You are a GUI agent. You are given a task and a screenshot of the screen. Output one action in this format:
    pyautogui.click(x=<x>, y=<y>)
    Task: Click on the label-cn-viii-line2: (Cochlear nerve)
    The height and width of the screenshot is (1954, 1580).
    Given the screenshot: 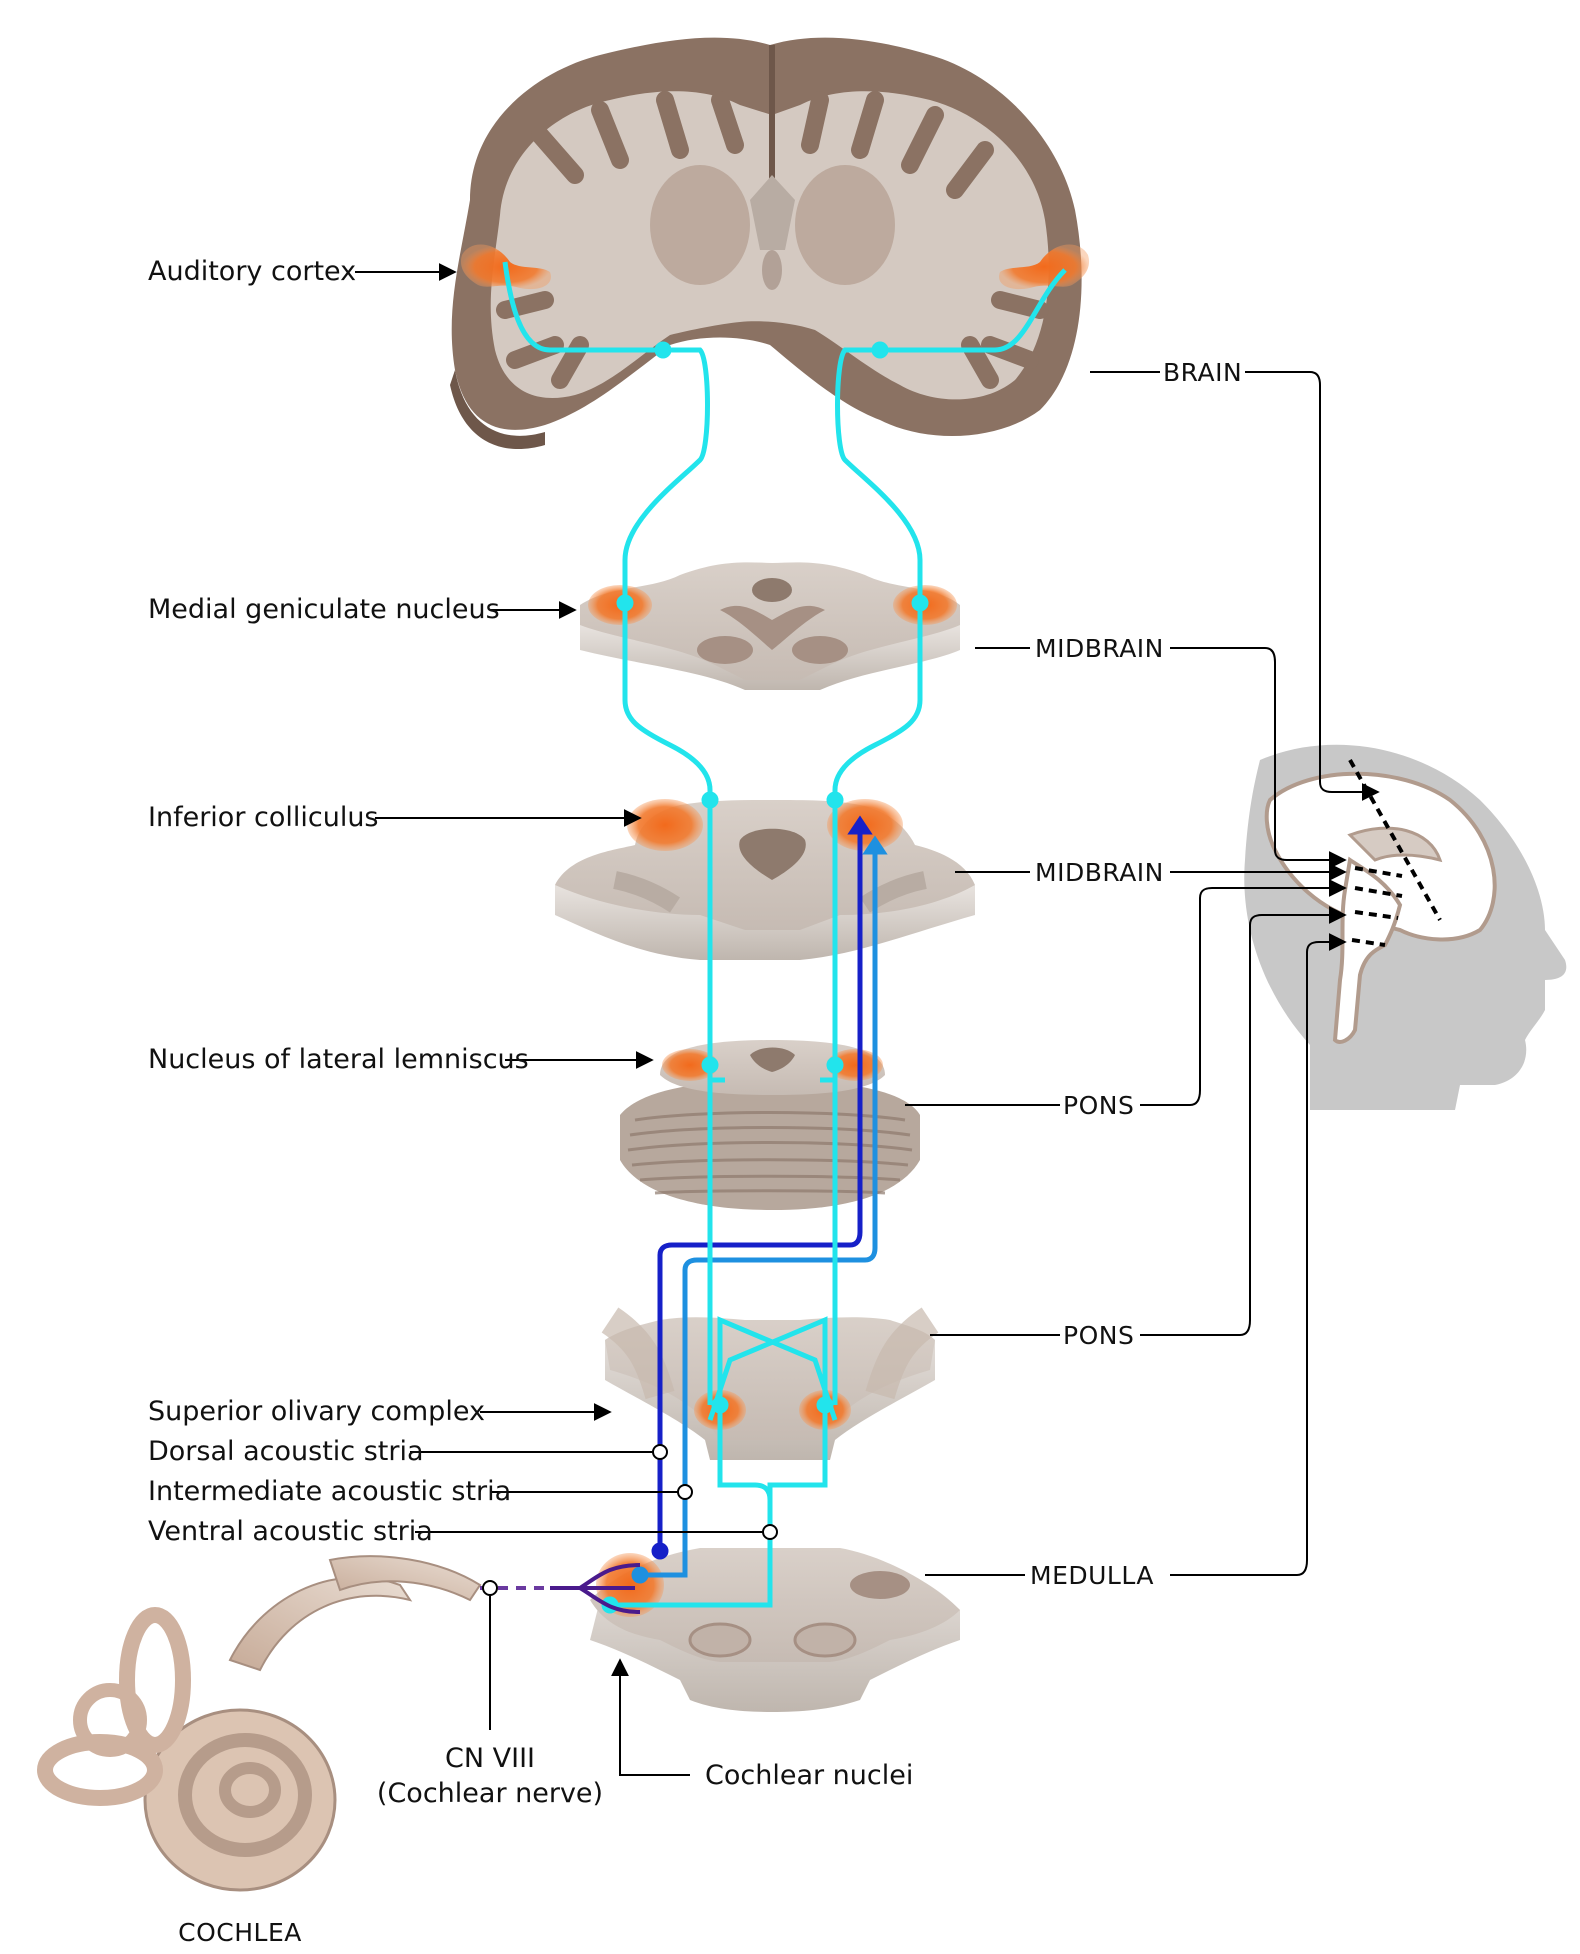 What is the action you would take?
    pyautogui.click(x=490, y=1793)
    